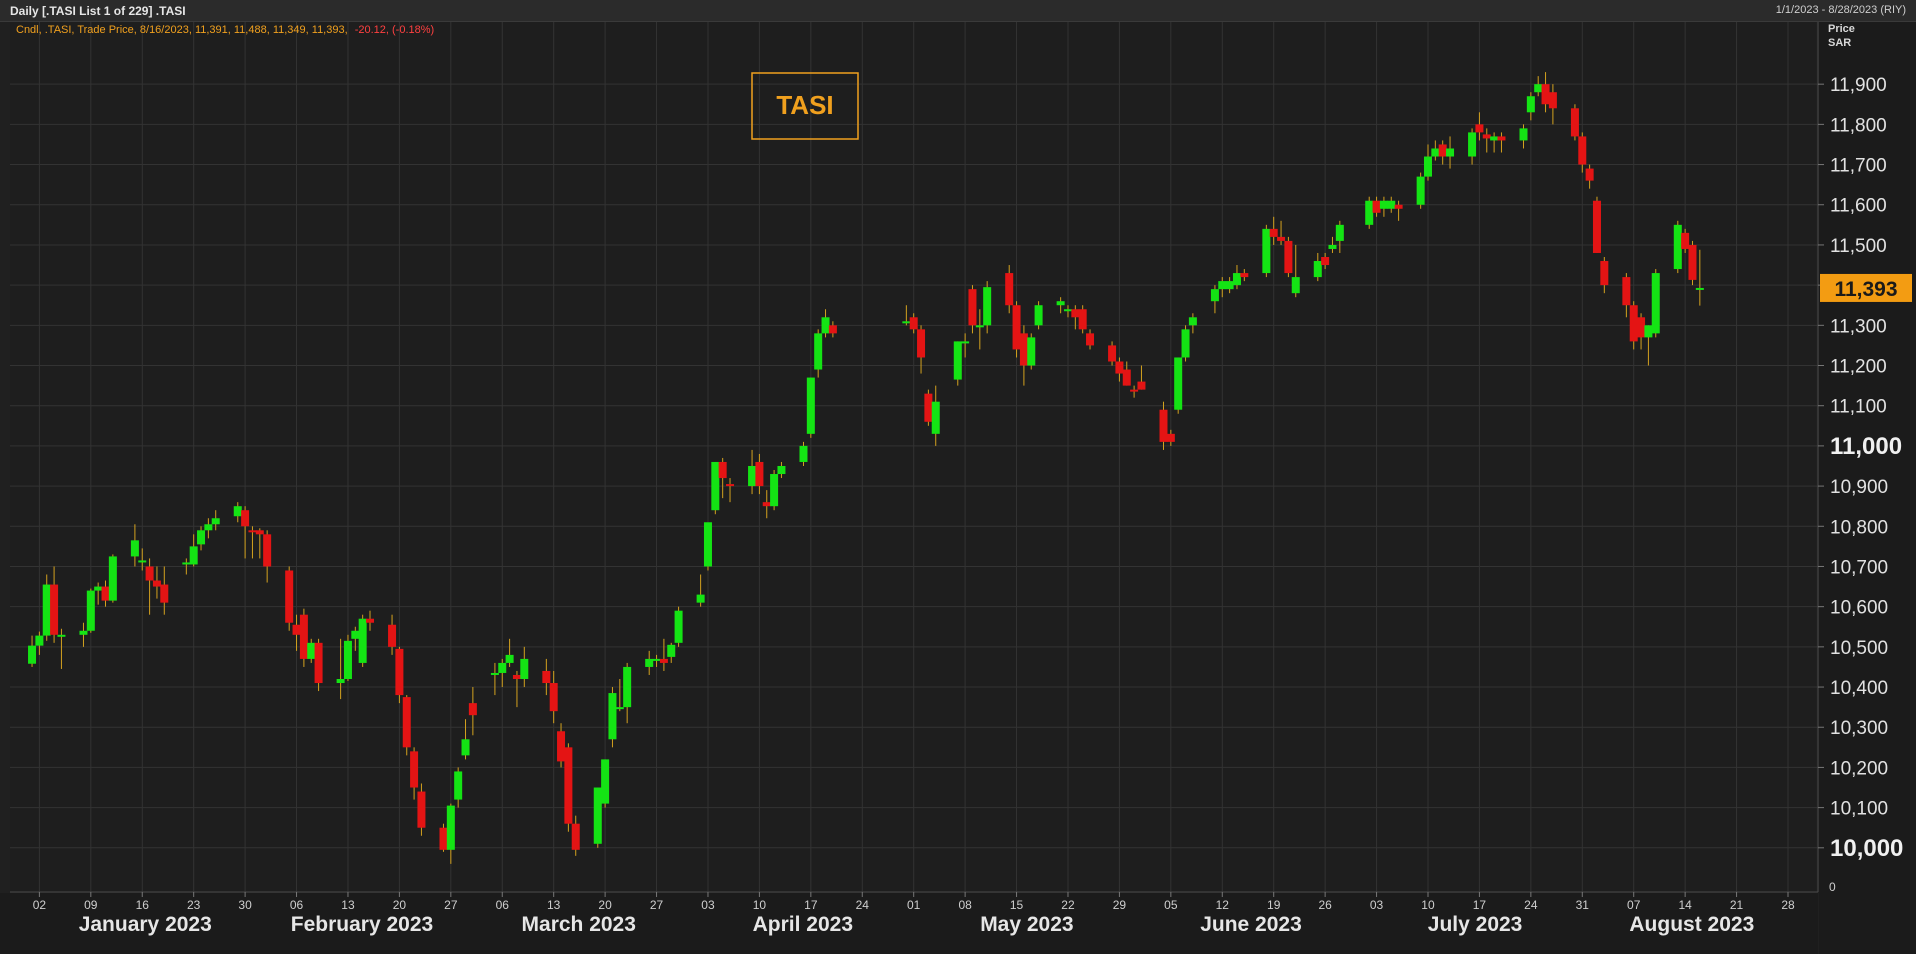 The width and height of the screenshot is (1916, 954). Describe the element at coordinates (1737, 905) in the screenshot. I see `time-tick-label: 21` at that location.